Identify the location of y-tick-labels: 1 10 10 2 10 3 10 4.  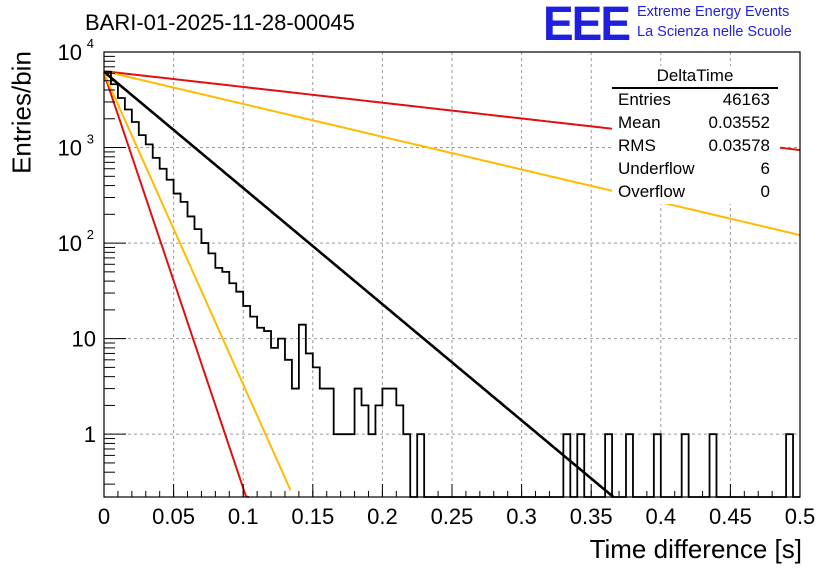
(77, 241).